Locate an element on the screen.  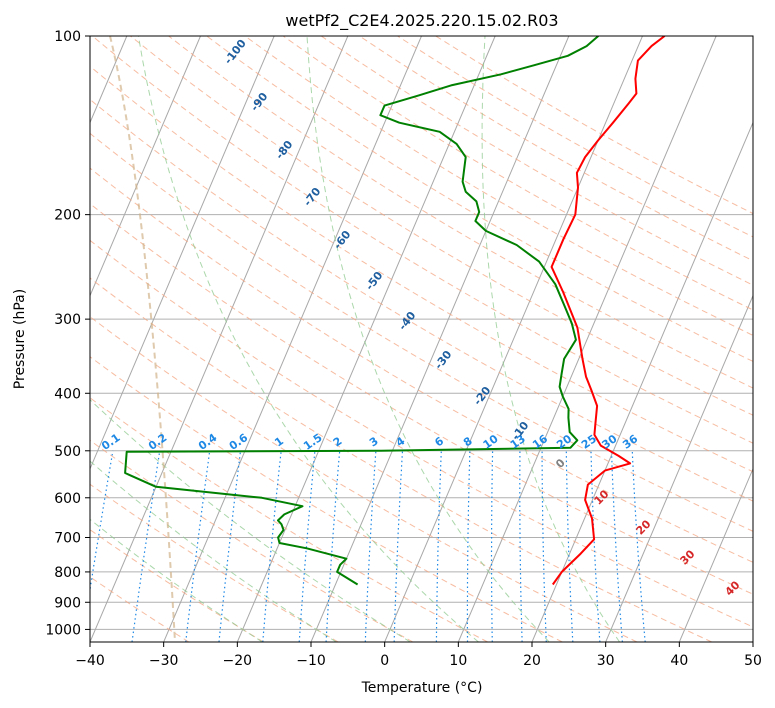
x-tick-label: 10 is located at coordinates (458, 661).